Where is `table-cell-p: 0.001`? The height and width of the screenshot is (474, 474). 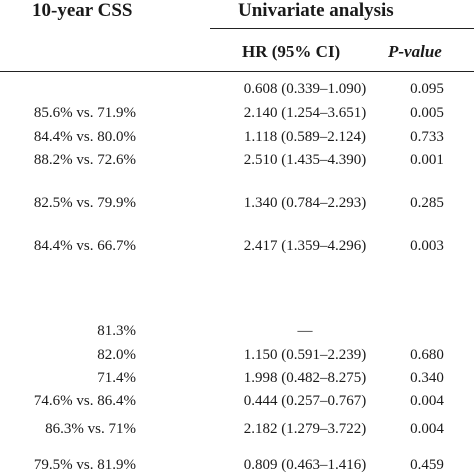 table-cell-p: 0.001 is located at coordinates (427, 160).